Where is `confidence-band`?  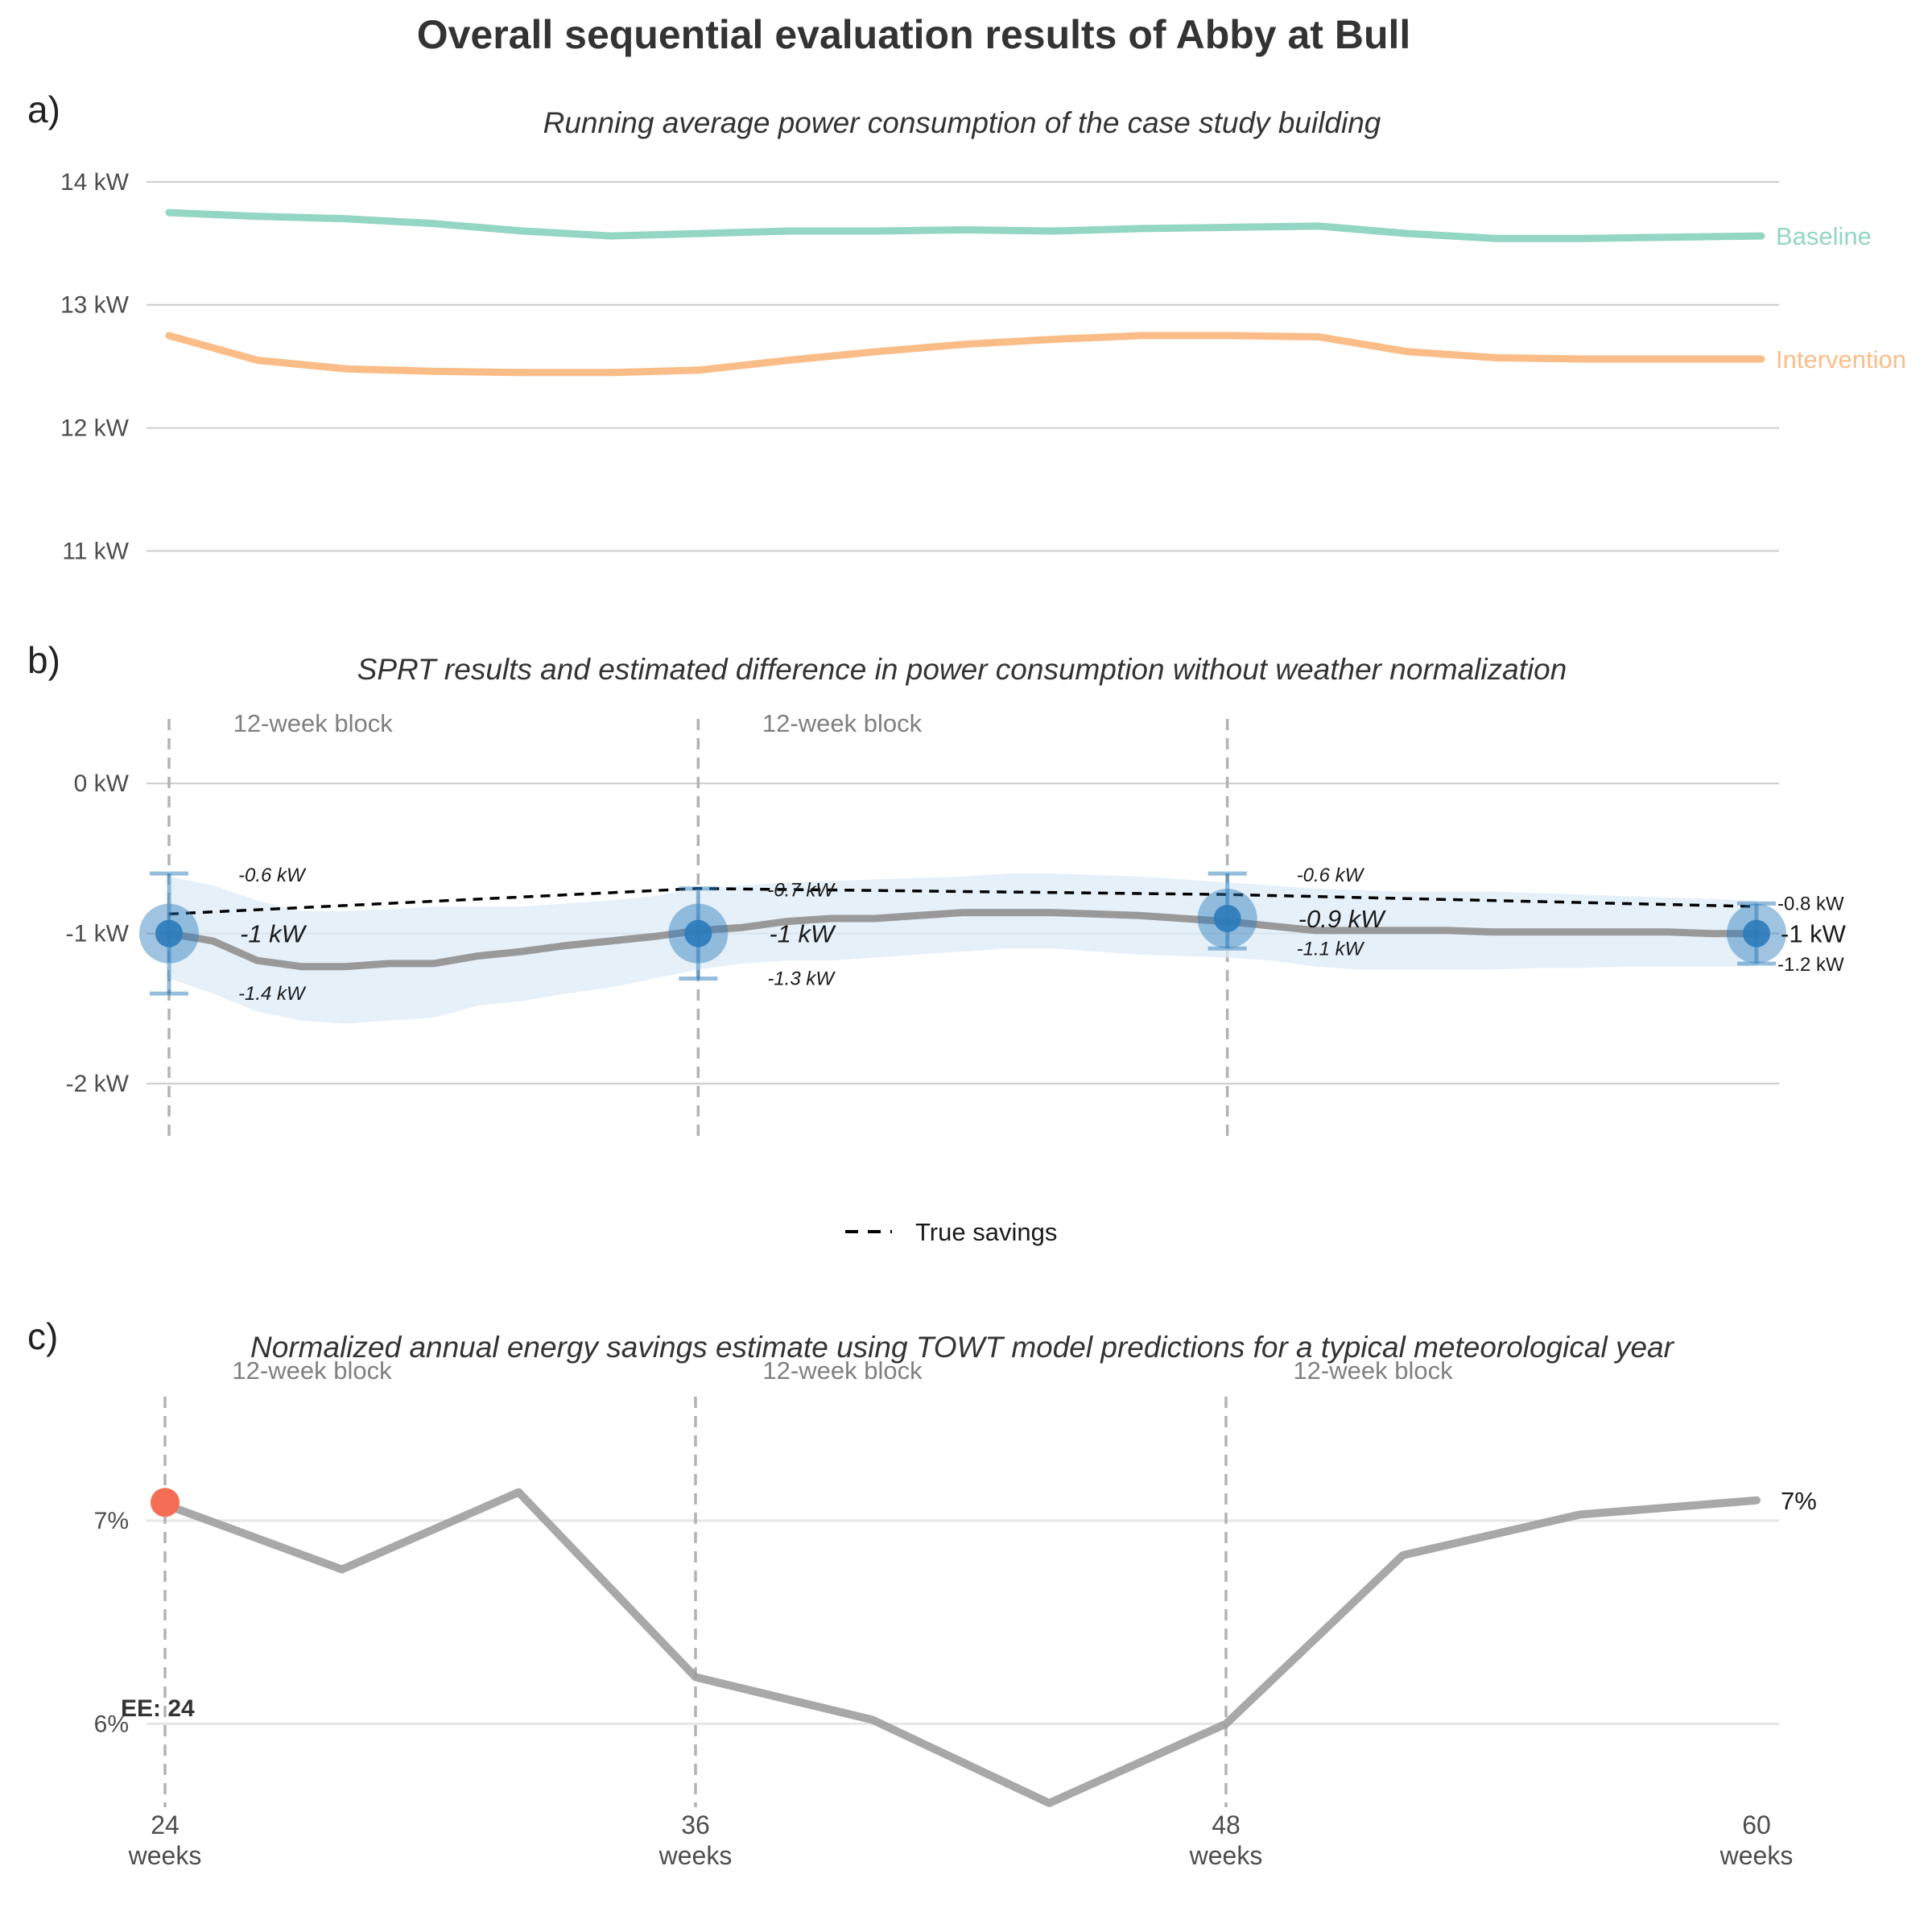 confidence-band is located at coordinates (963, 948).